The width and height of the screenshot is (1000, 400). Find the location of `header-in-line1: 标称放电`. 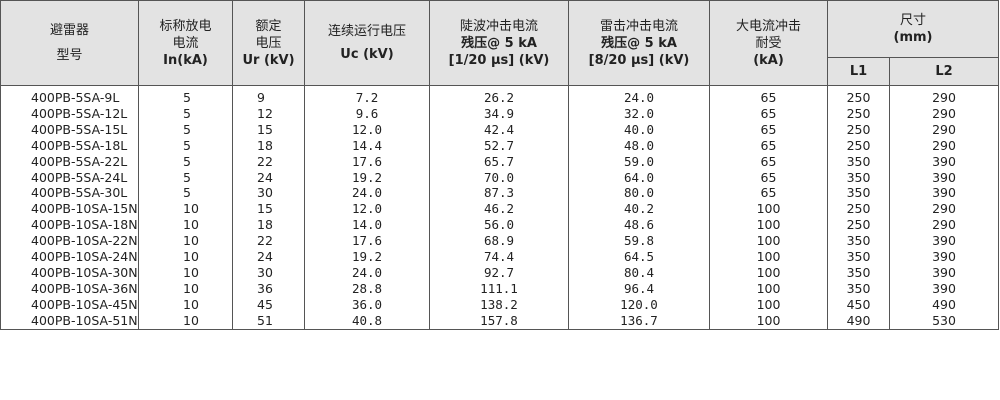

header-in-line1: 标称放电 is located at coordinates (185, 26).